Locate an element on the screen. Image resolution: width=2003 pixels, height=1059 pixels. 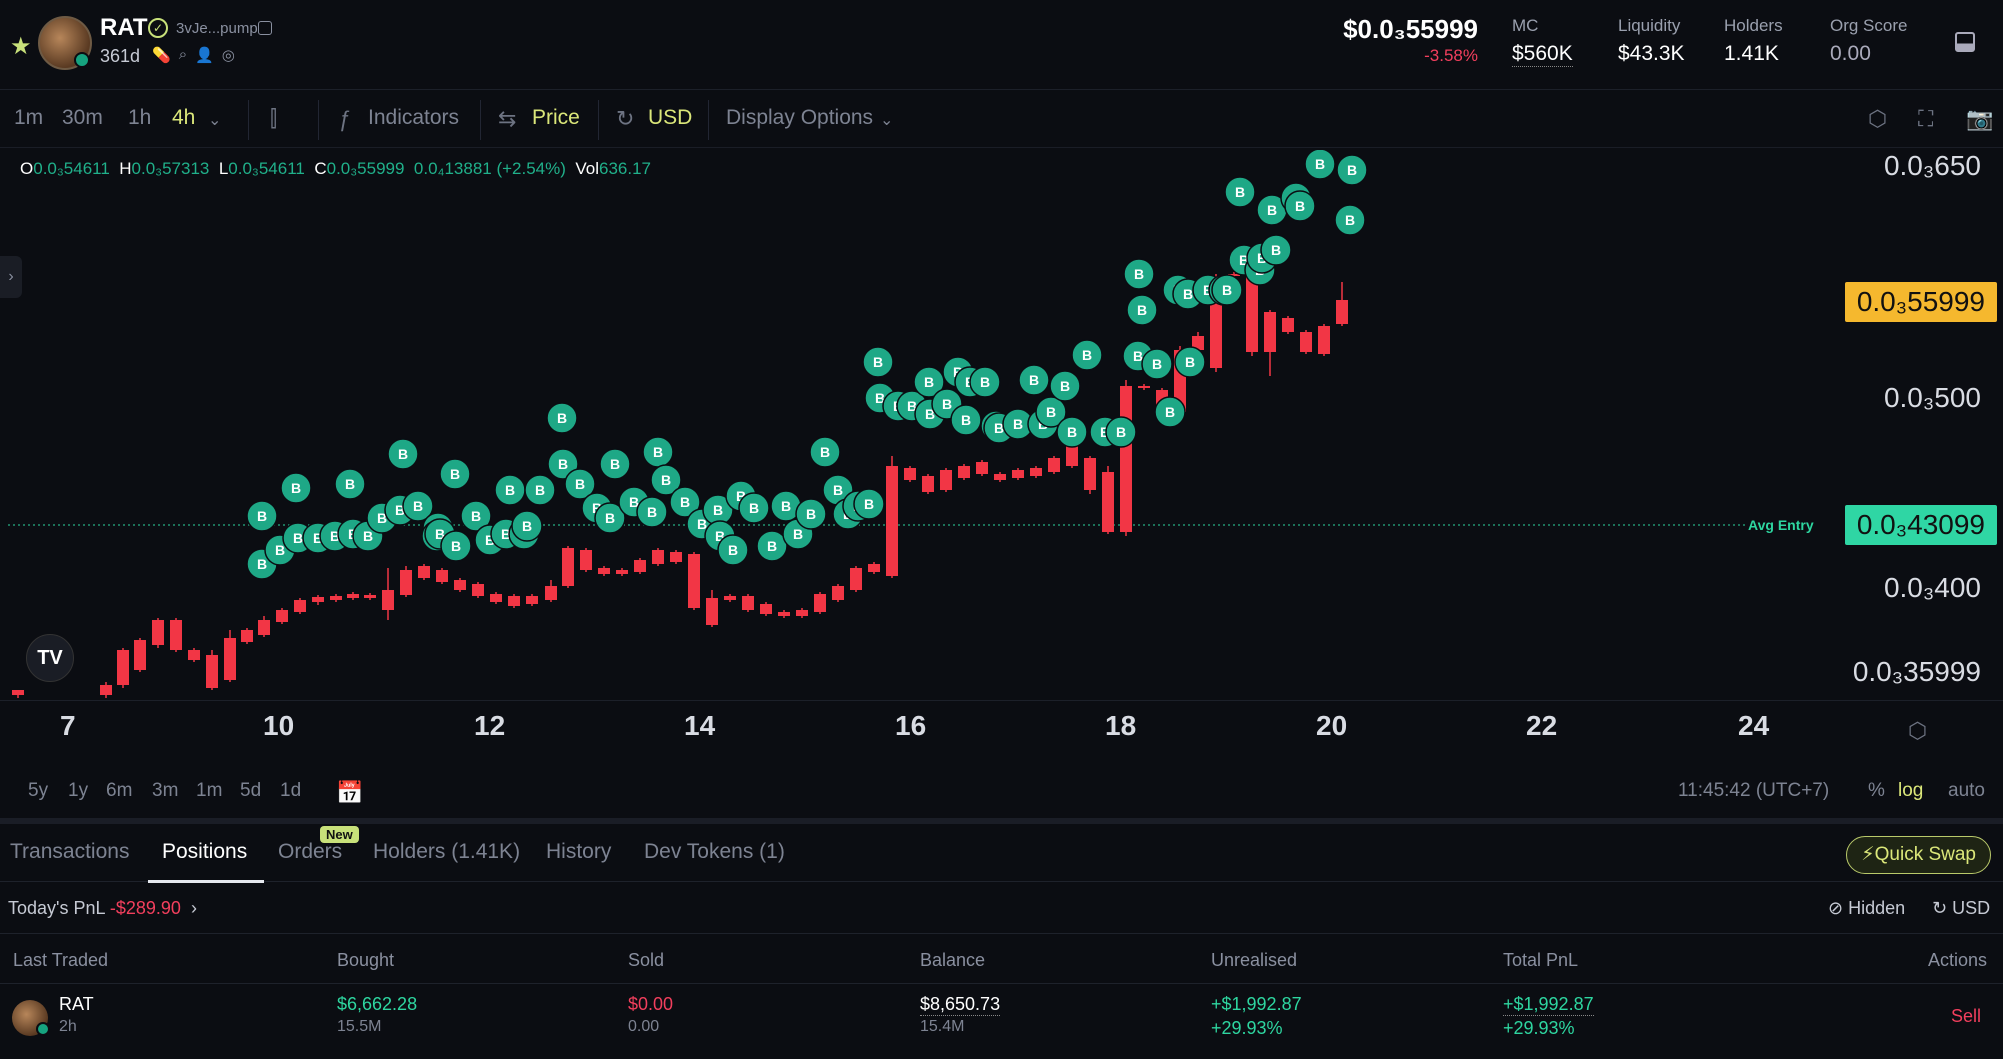
usd-toggle: ↻ USD is located at coordinates (1961, 908).